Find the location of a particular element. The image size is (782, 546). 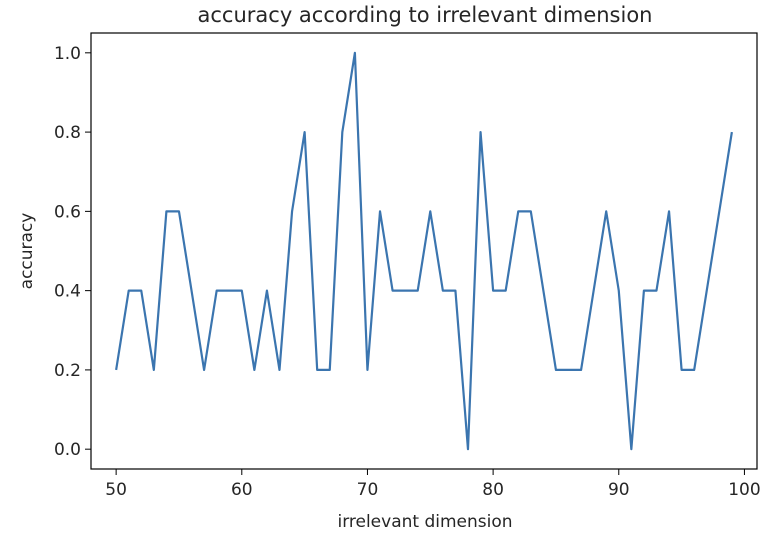

x-tick-label: 80 is located at coordinates (493, 490).